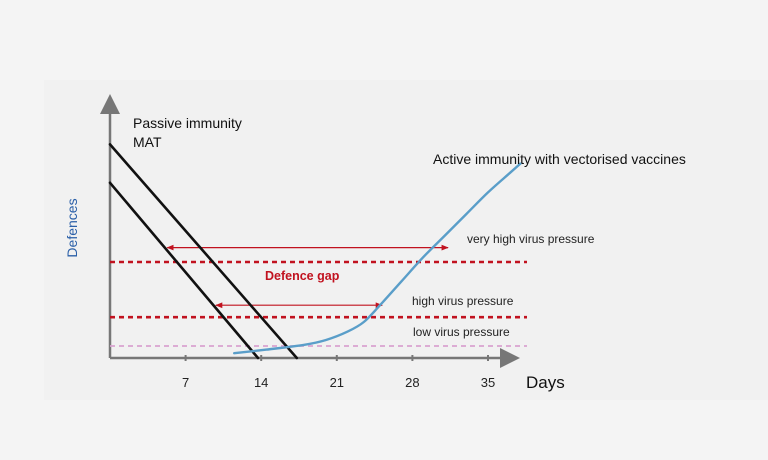 This screenshot has height=460, width=768. Describe the element at coordinates (463, 301) in the screenshot. I see `threshold-label-high: high virus pressure` at that location.